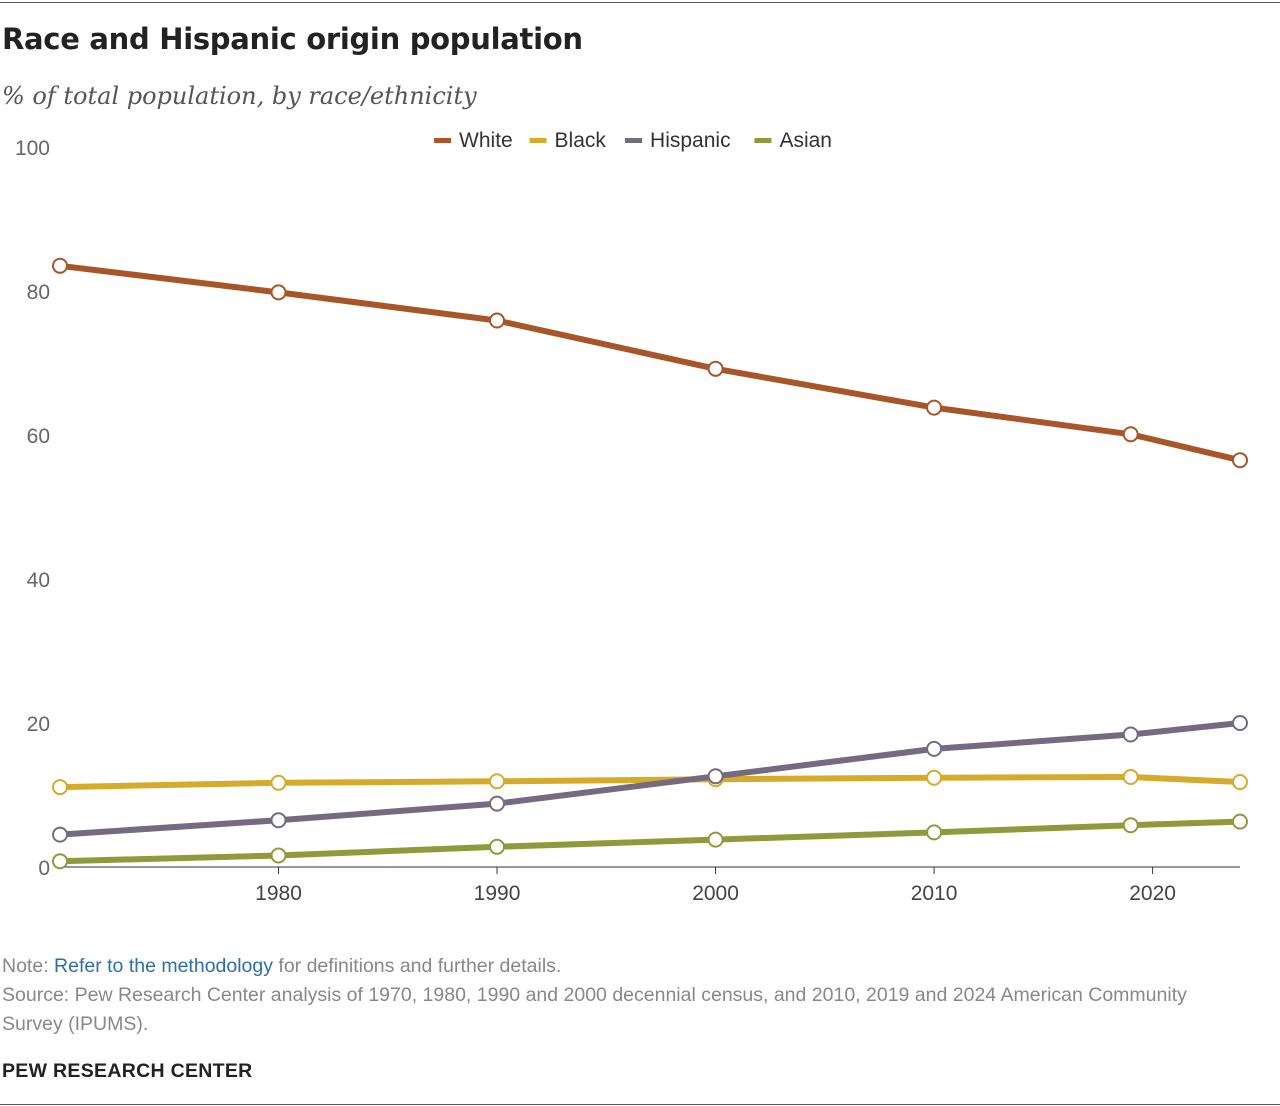  I want to click on series-hispanic, so click(650, 779).